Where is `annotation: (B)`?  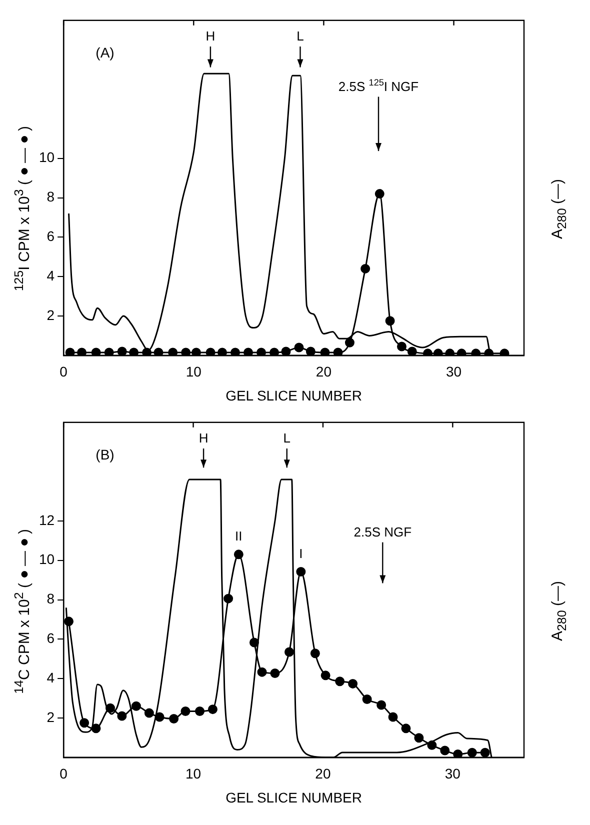 annotation: (B) is located at coordinates (105, 454).